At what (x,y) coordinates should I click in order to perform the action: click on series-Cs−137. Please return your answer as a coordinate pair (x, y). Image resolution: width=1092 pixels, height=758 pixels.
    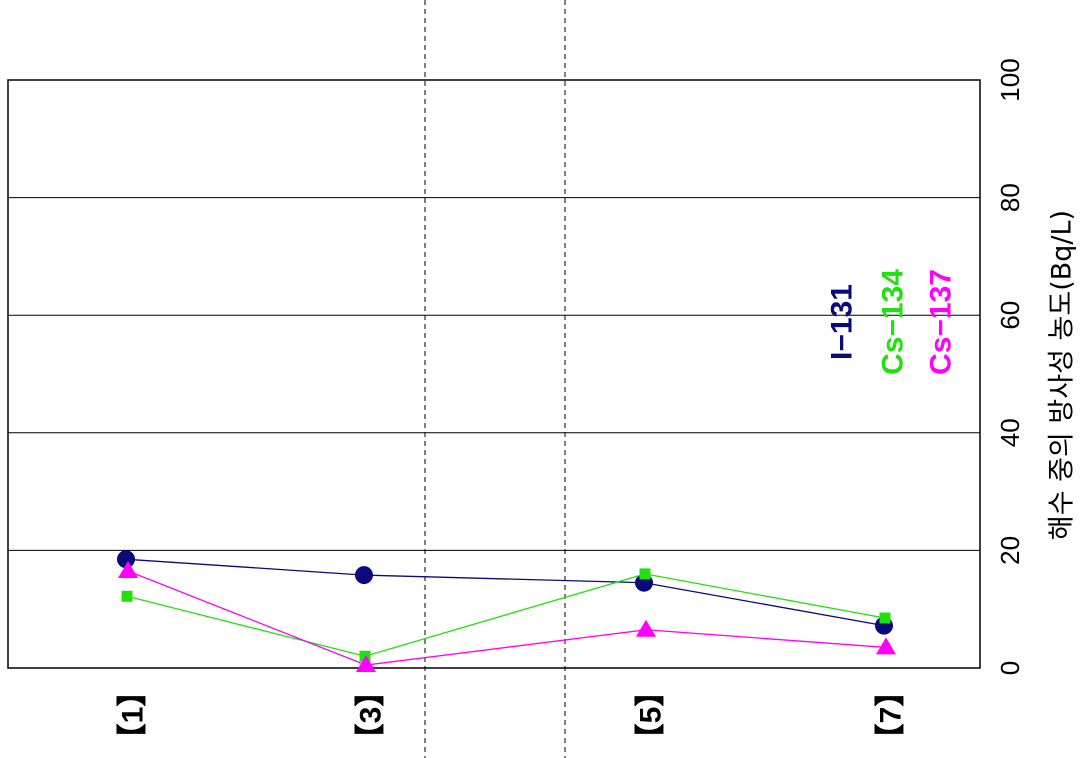
    Looking at the image, I should click on (507, 616).